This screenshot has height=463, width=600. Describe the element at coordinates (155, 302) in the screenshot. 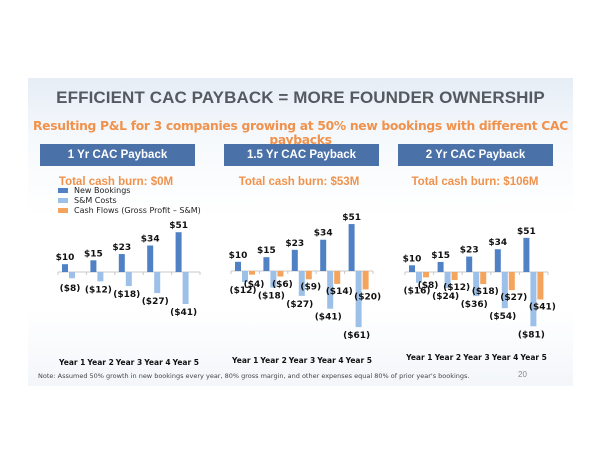

I see `data-label-sm-costs: ($27)` at that location.